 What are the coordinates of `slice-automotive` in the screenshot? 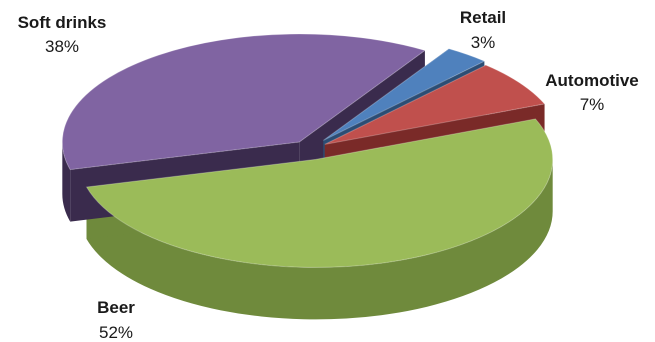 It's located at (435, 104).